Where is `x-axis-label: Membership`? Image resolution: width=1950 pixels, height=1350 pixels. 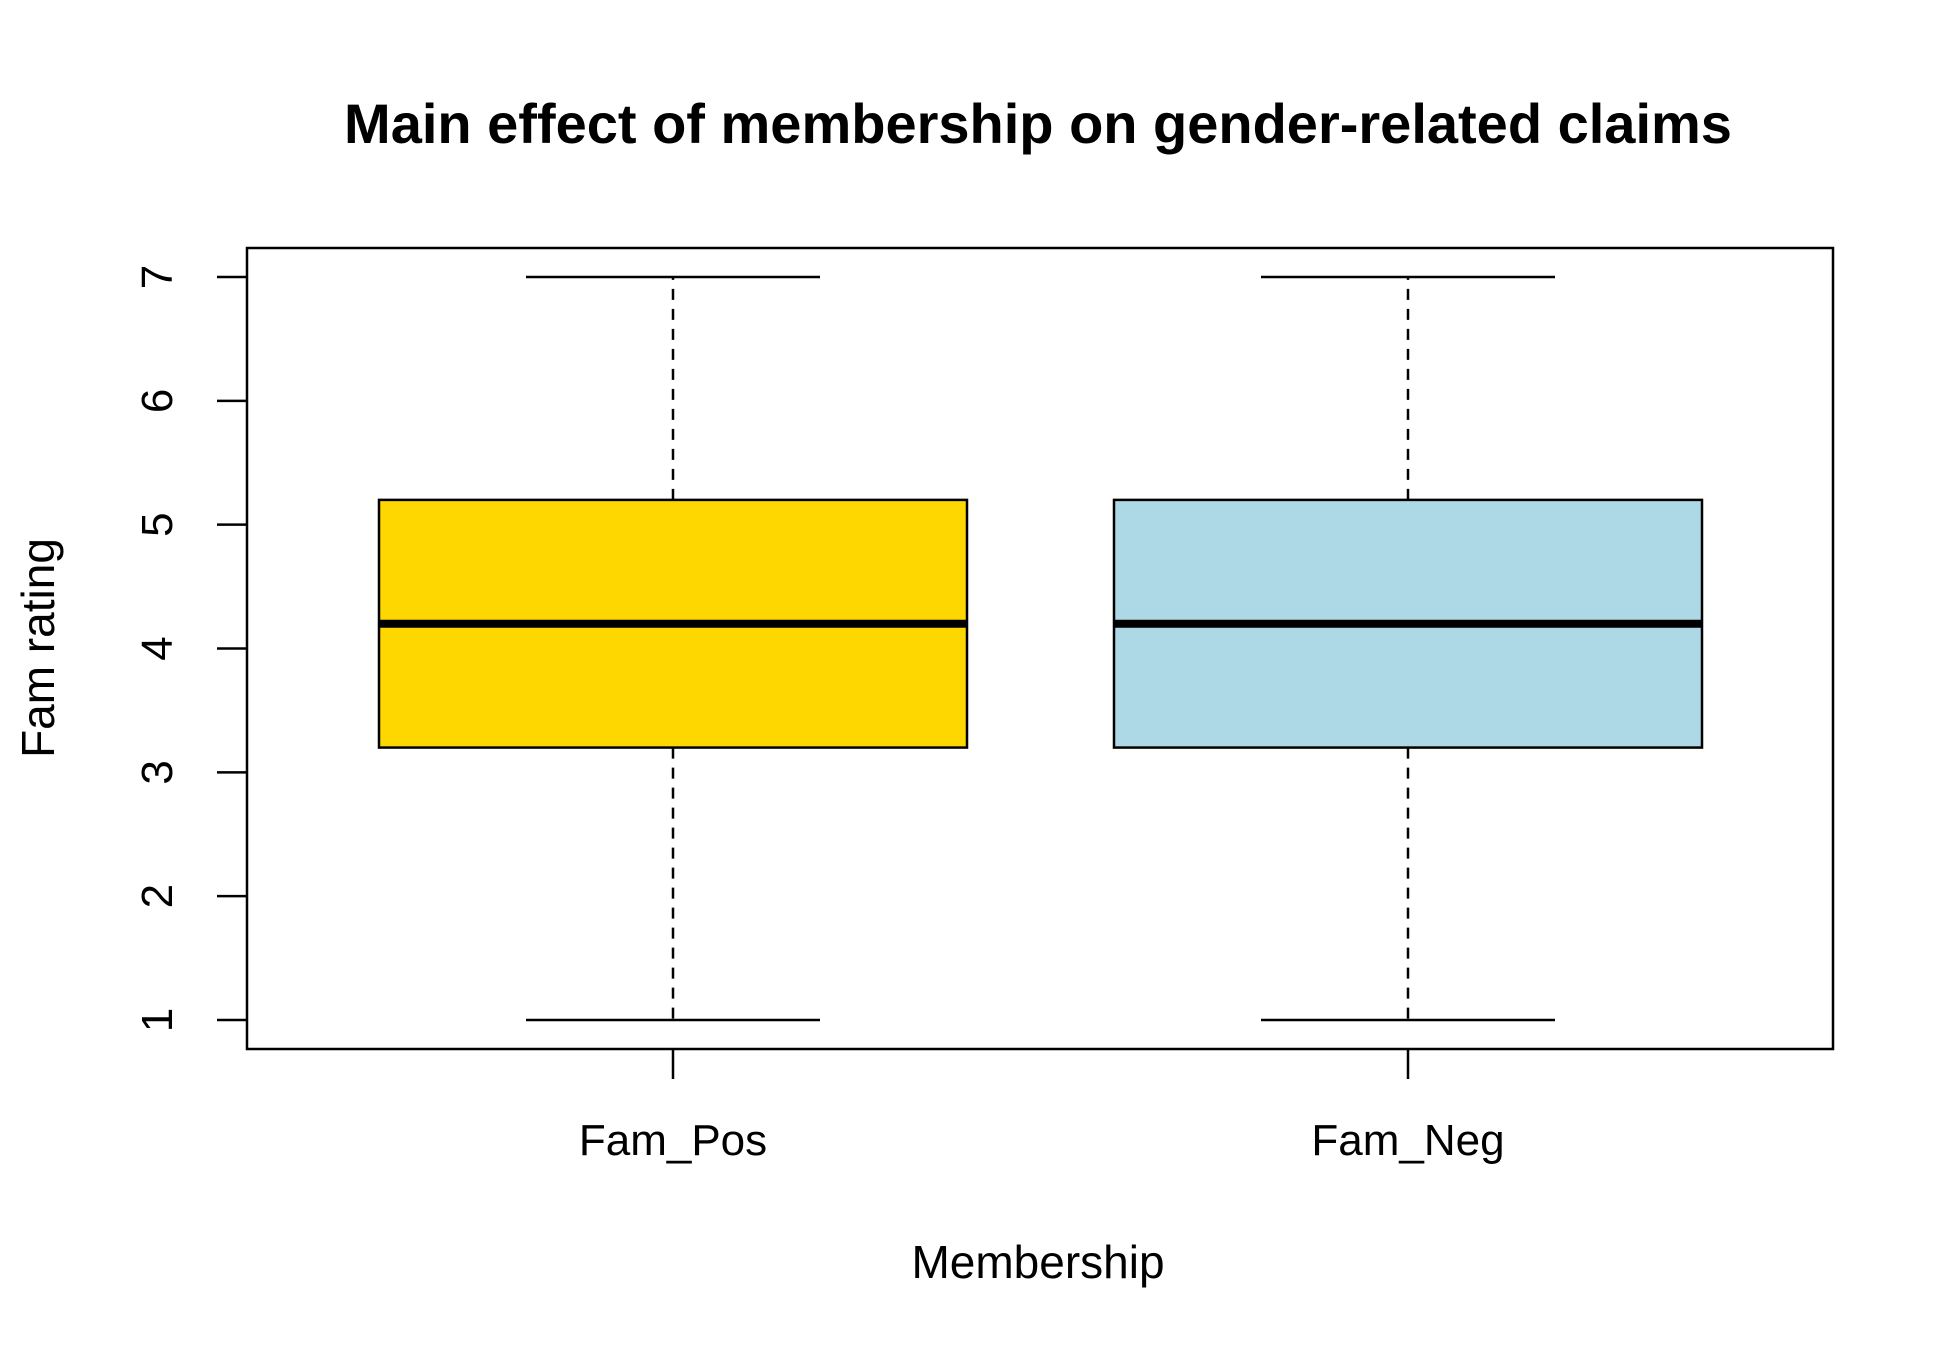 x-axis-label: Membership is located at coordinates (1037, 1262).